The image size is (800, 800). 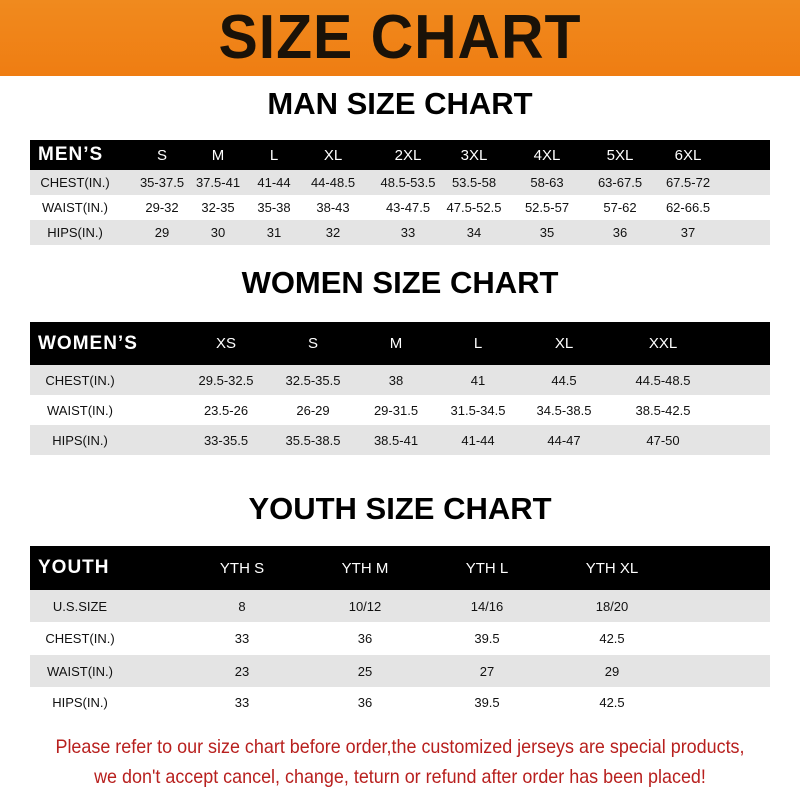 I want to click on size-header: 5XL, so click(x=620, y=155).